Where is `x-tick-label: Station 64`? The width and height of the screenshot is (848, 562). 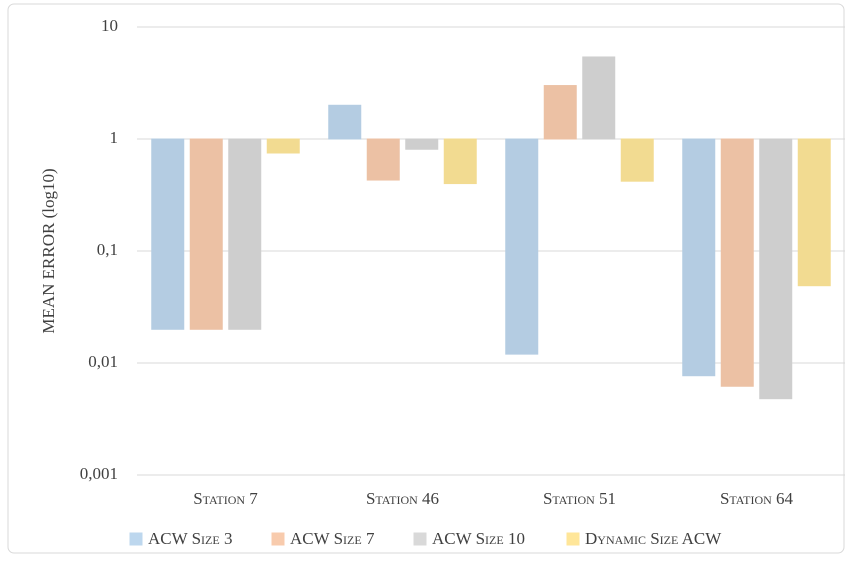 x-tick-label: Station 64 is located at coordinates (757, 498).